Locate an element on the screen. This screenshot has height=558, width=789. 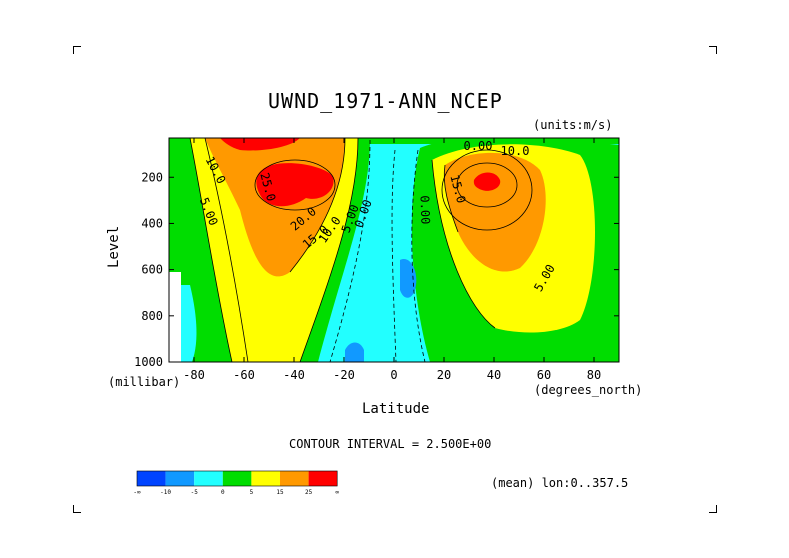
y-axis-label: Level is located at coordinates (114, 246).